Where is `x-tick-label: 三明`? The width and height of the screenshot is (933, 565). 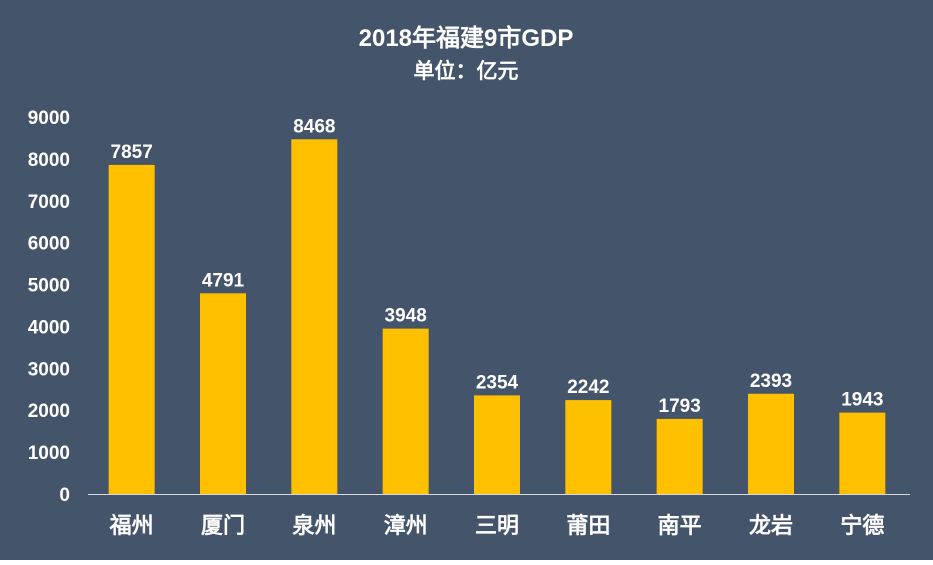 x-tick-label: 三明 is located at coordinates (497, 525).